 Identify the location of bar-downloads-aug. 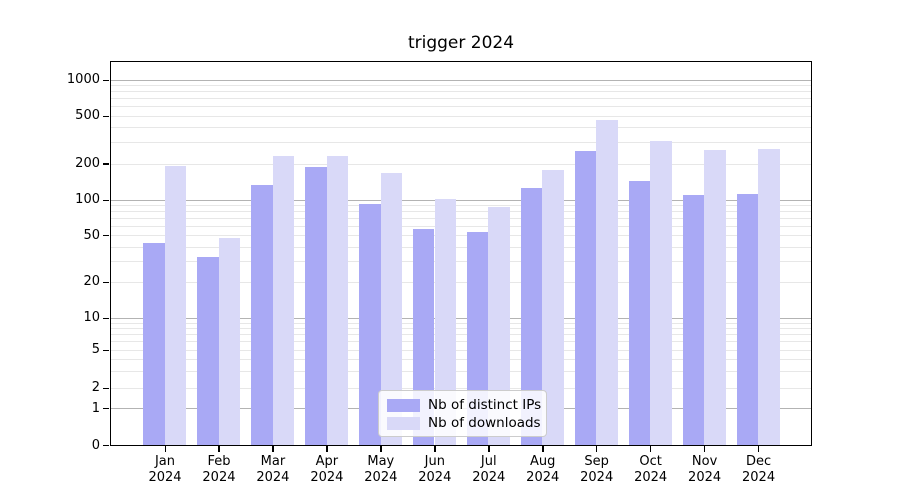
(553, 307).